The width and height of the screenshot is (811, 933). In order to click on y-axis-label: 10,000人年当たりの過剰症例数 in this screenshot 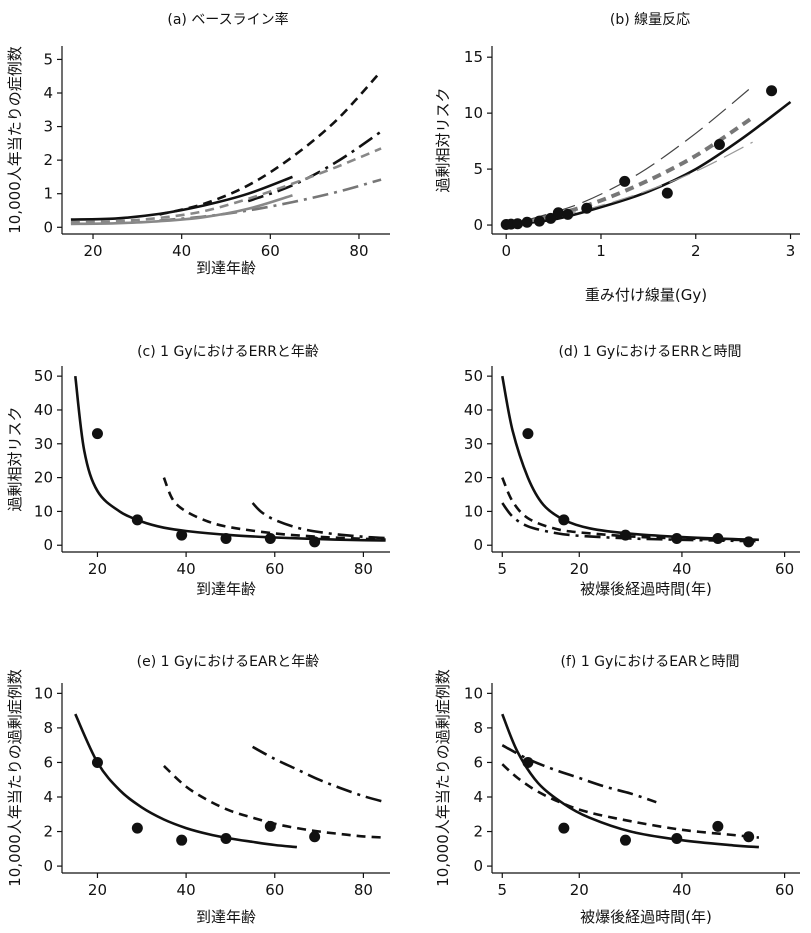, I will do `click(443, 778)`.